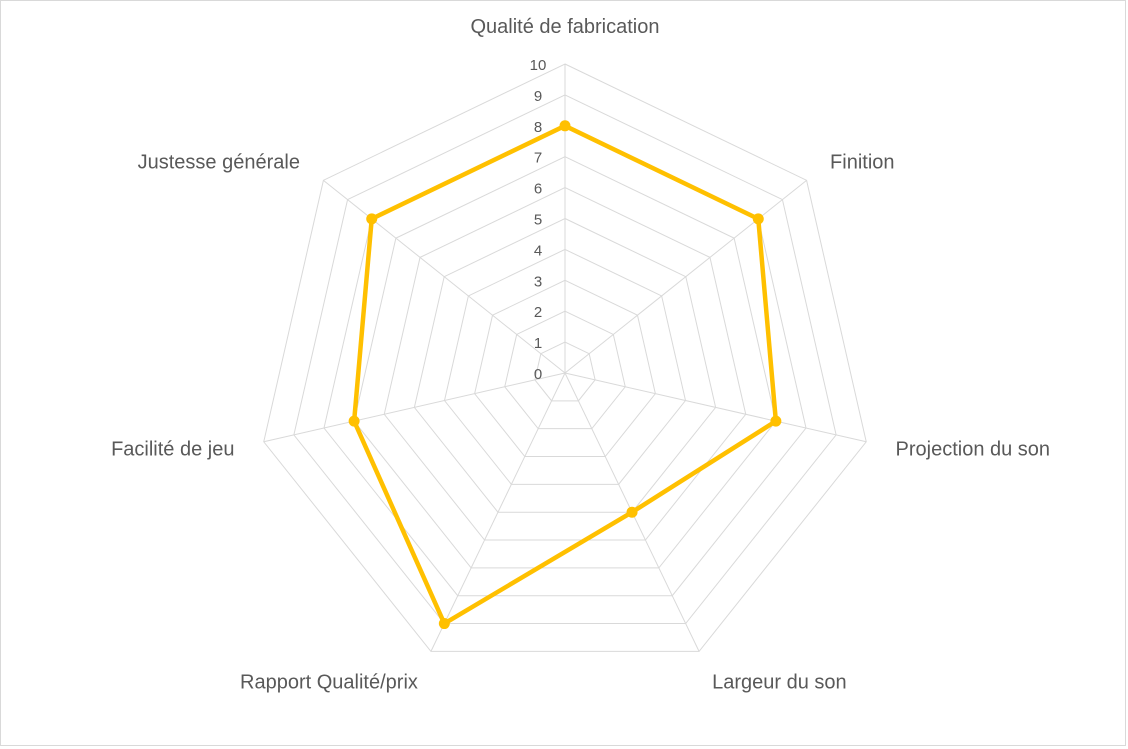 The height and width of the screenshot is (749, 1128). What do you see at coordinates (538, 250) in the screenshot?
I see `tick-label: 4` at bounding box center [538, 250].